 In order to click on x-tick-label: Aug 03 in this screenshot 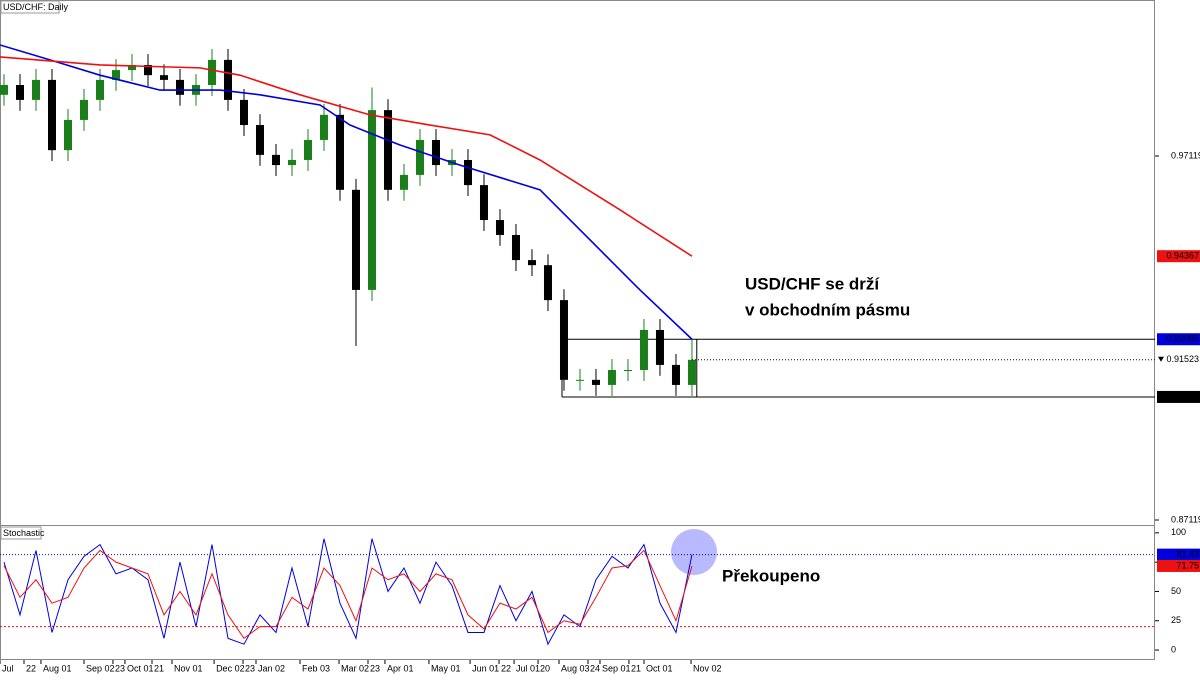, I will do `click(575, 668)`.